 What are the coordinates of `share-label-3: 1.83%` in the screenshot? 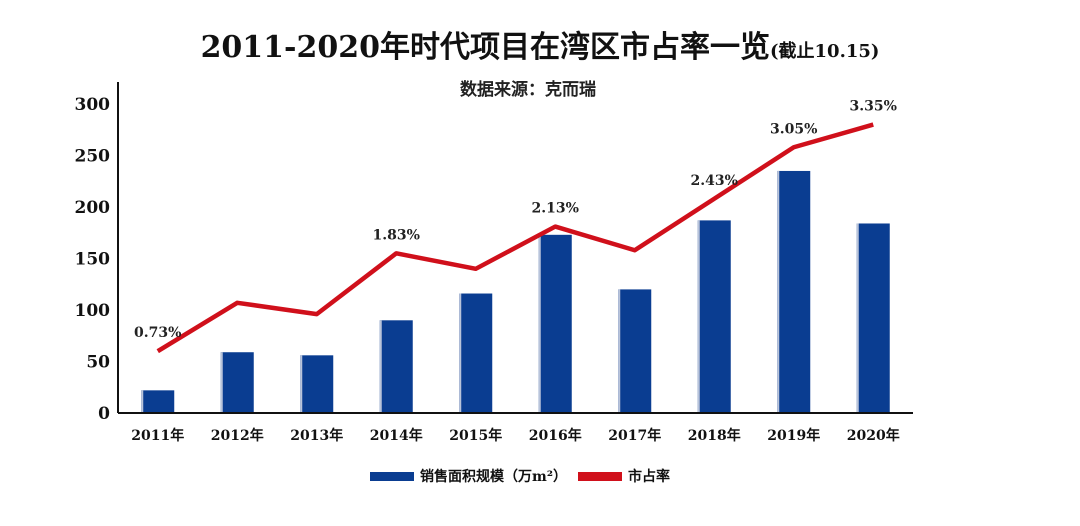 It's located at (396, 235).